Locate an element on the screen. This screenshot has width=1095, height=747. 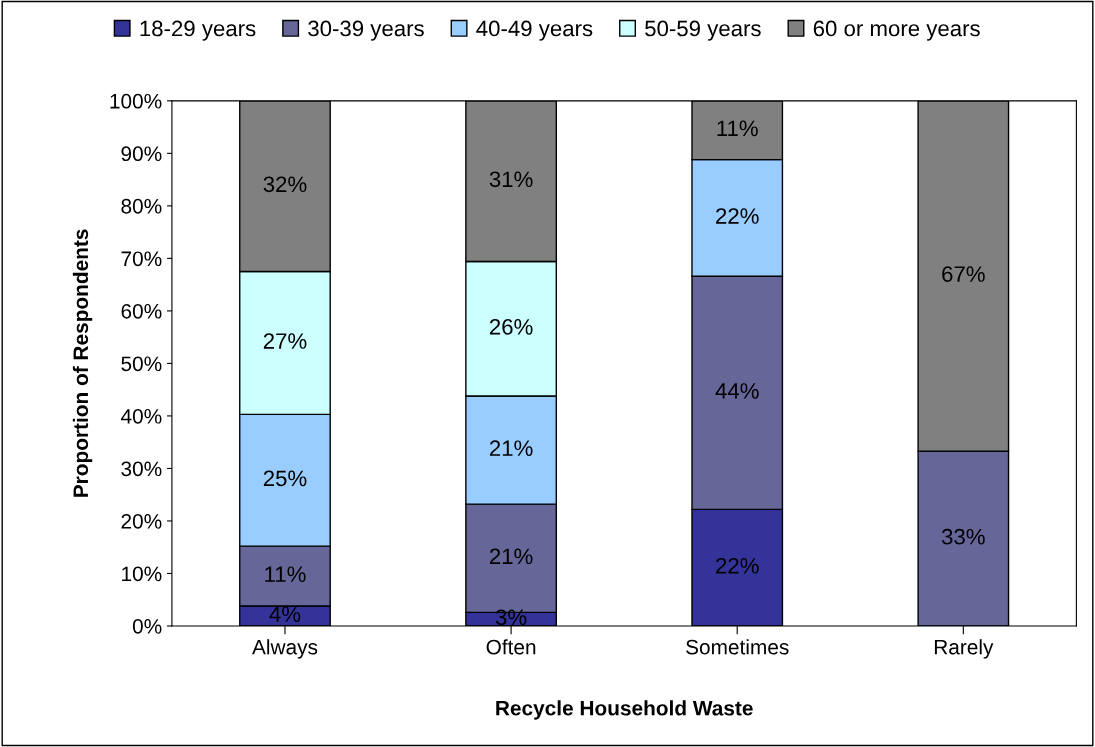
data-label: 27% is located at coordinates (285, 341).